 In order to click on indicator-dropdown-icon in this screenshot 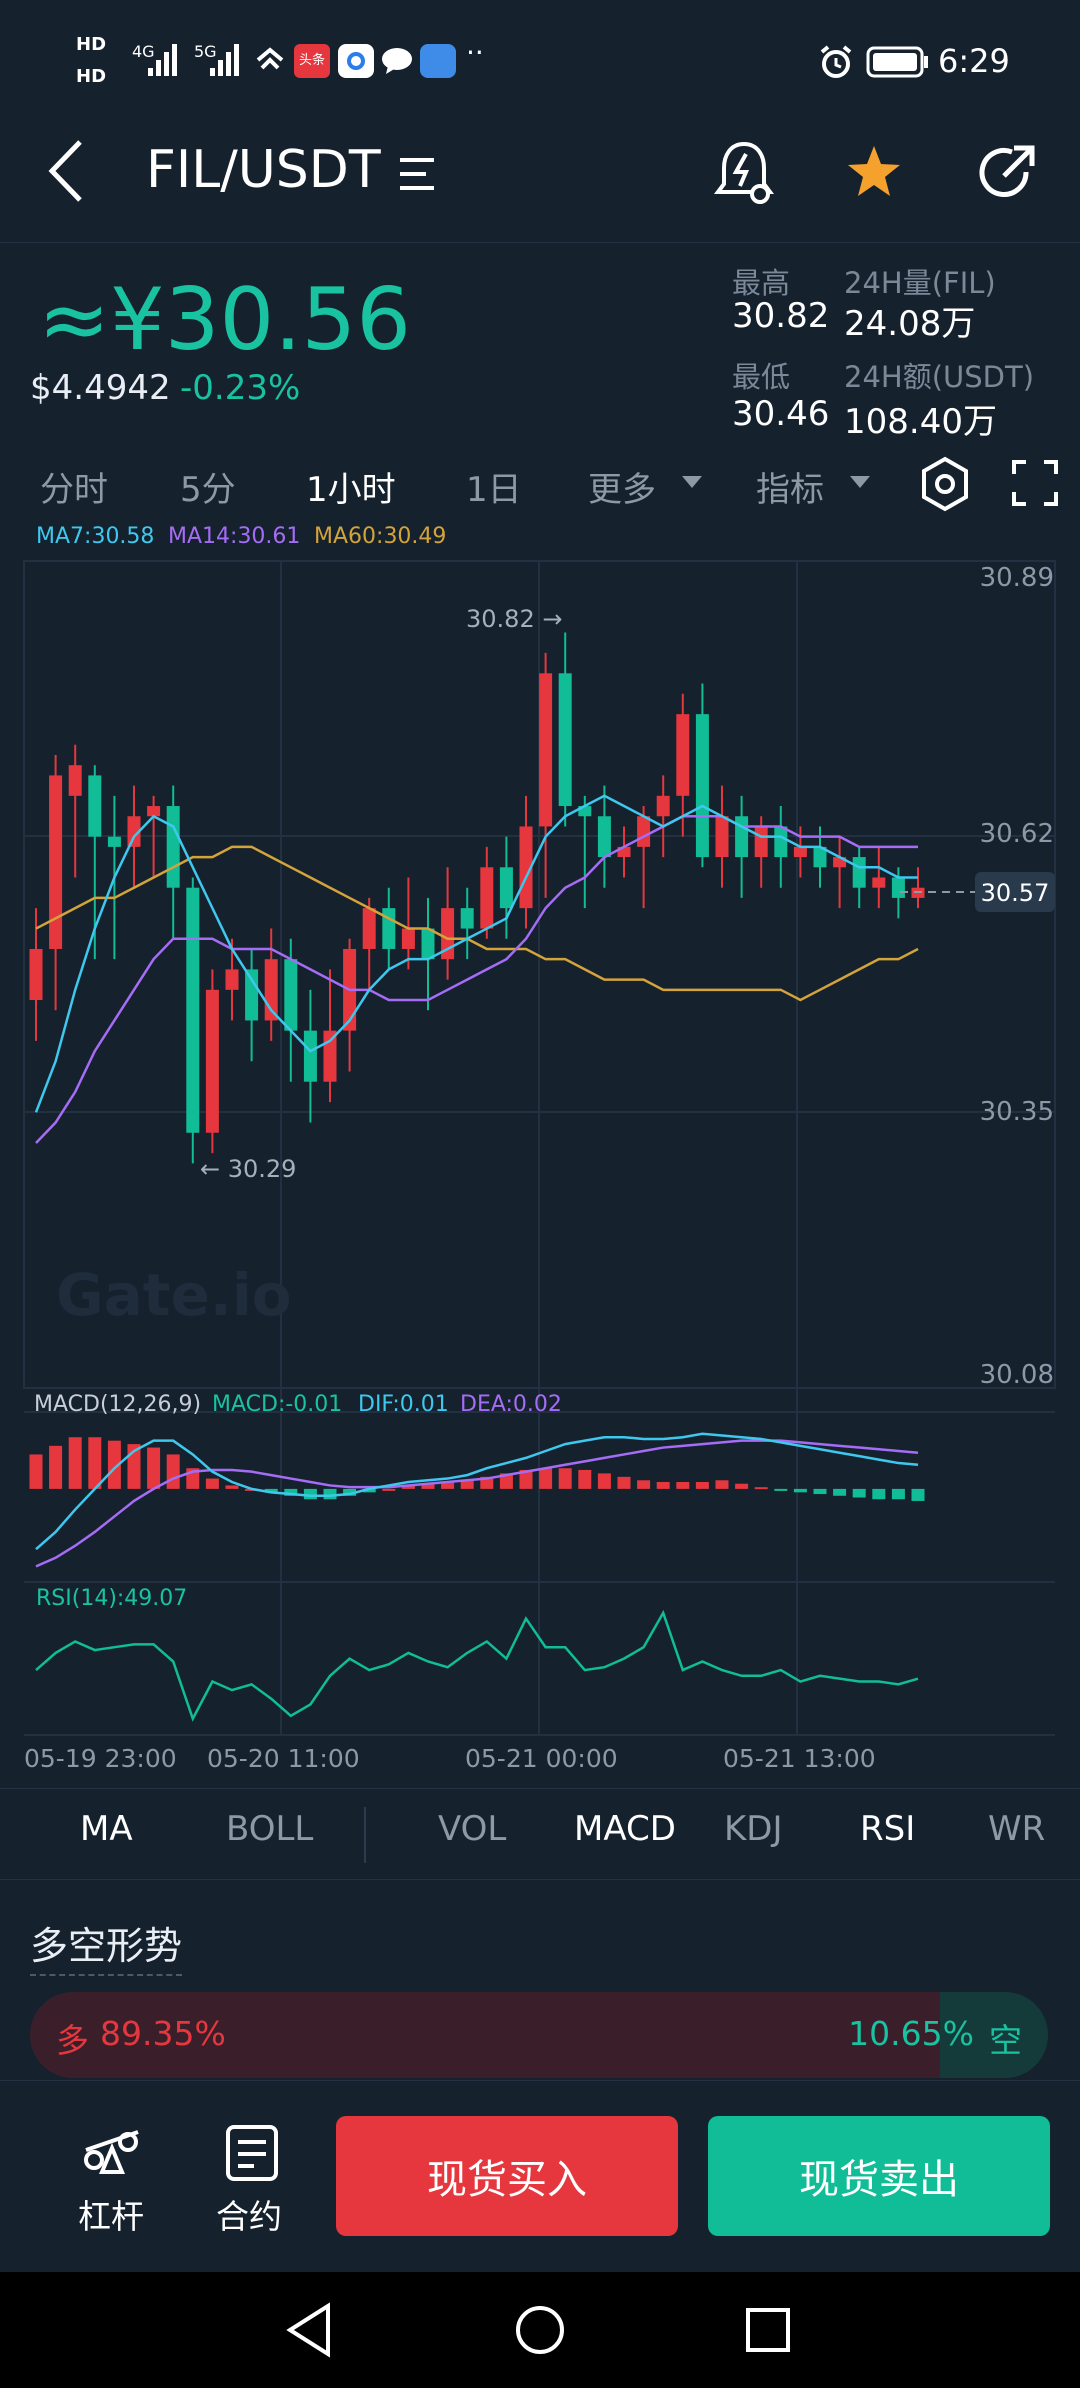, I will do `click(860, 482)`.